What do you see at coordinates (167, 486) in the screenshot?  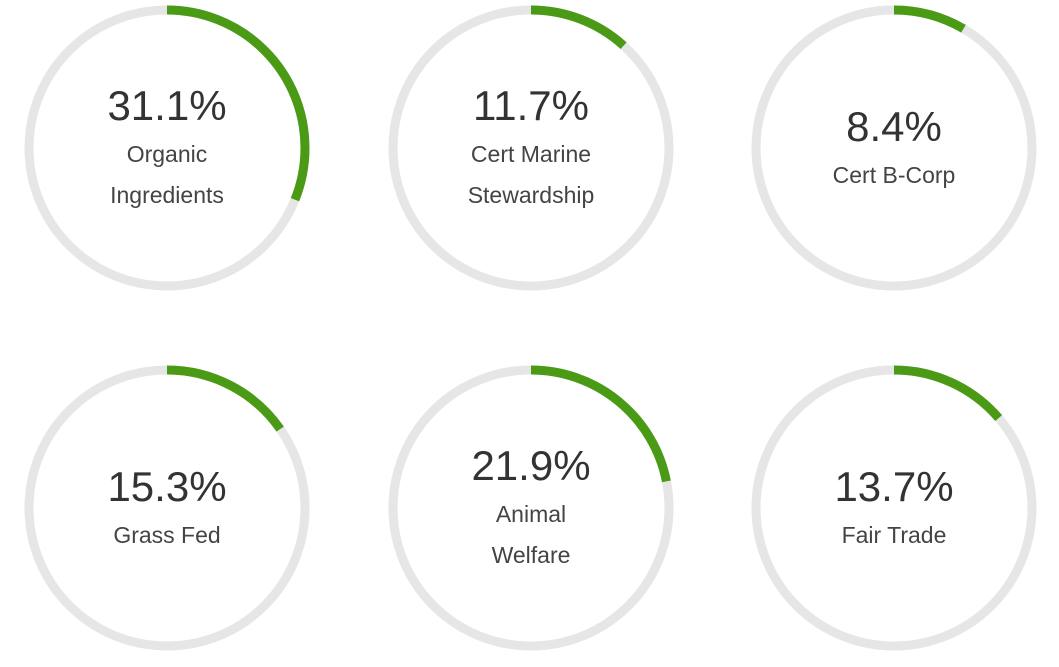 I see `gauge-value: 15.3%` at bounding box center [167, 486].